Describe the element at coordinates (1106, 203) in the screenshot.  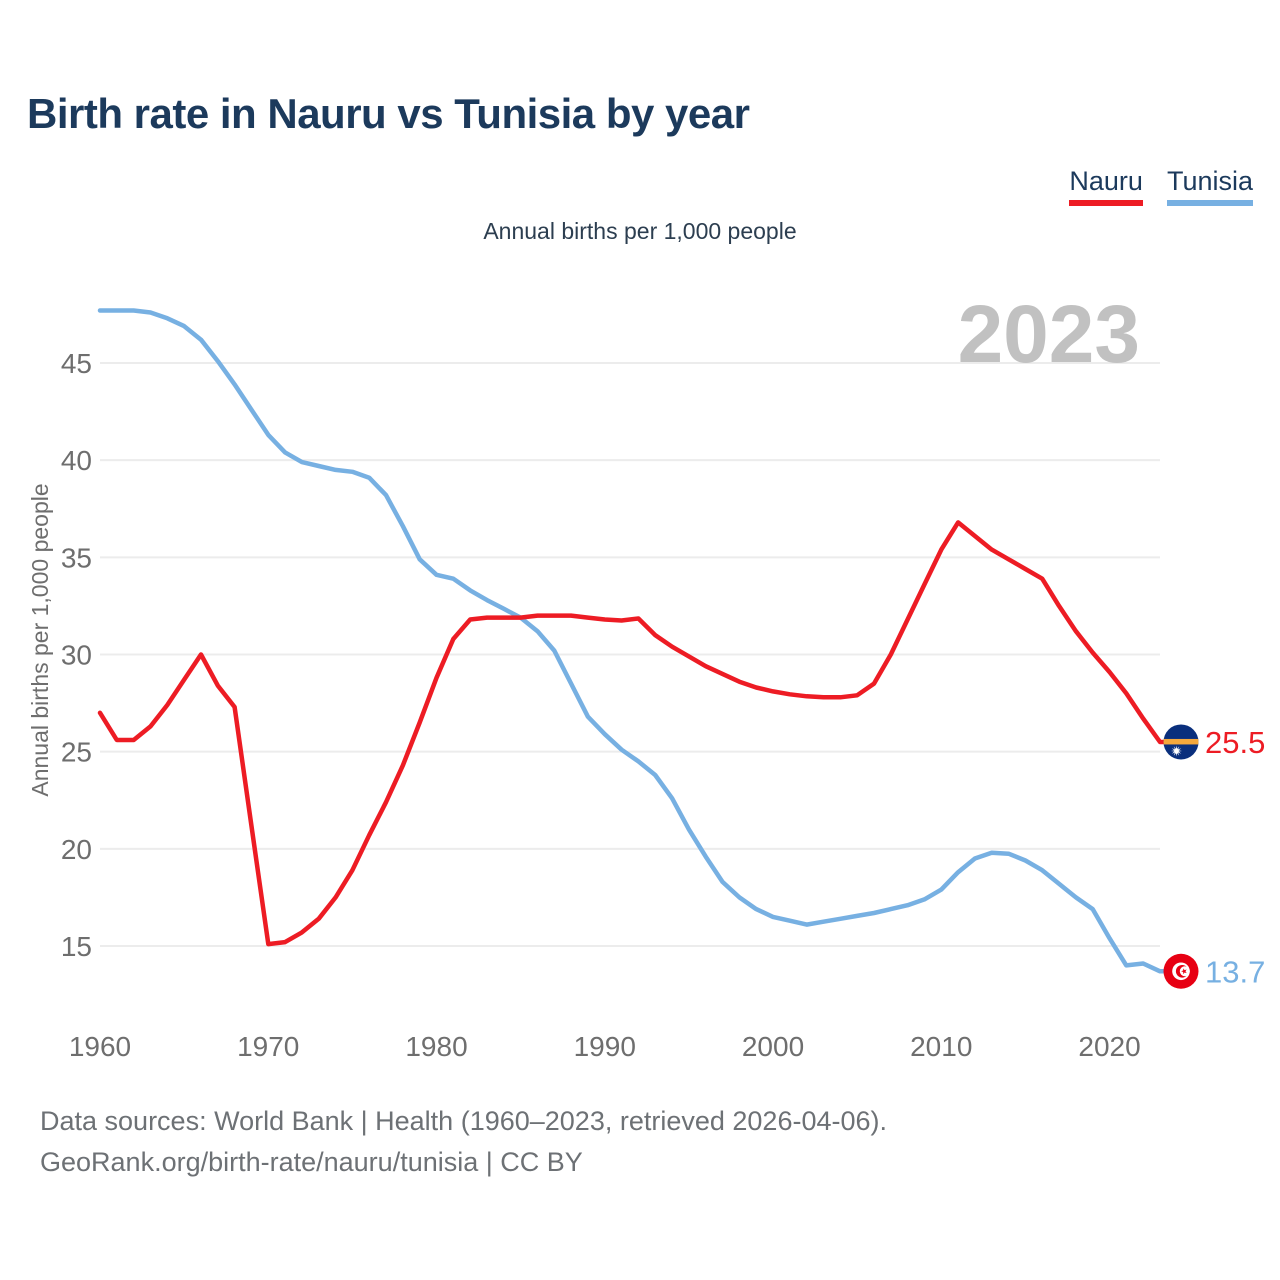
I see `legend-underline-nauru` at that location.